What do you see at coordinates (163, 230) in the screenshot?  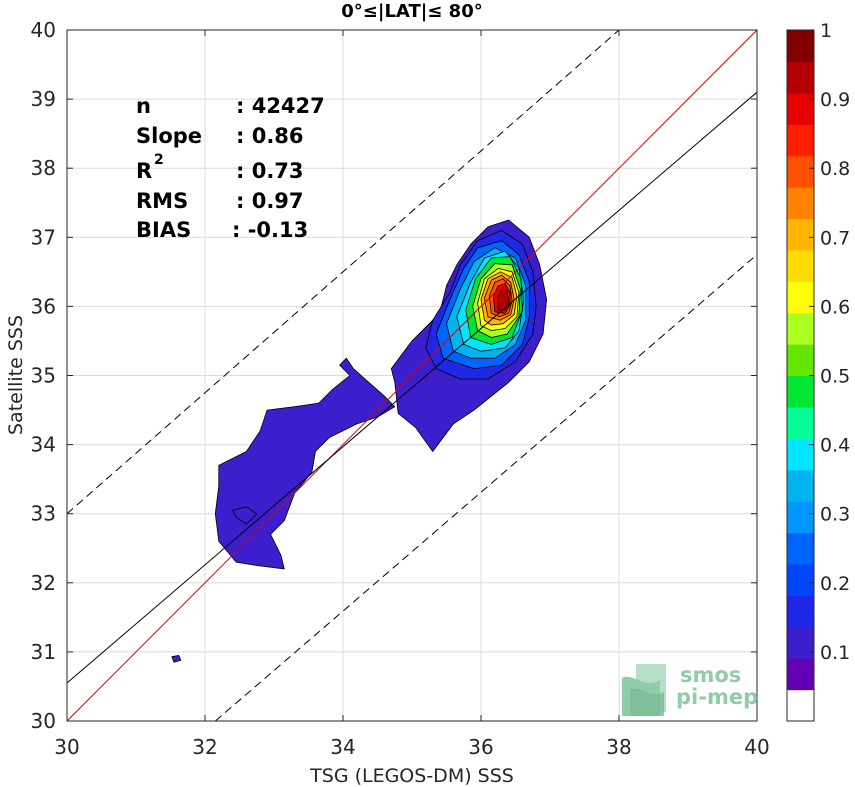 I see `stat-bias-label: BIAS` at bounding box center [163, 230].